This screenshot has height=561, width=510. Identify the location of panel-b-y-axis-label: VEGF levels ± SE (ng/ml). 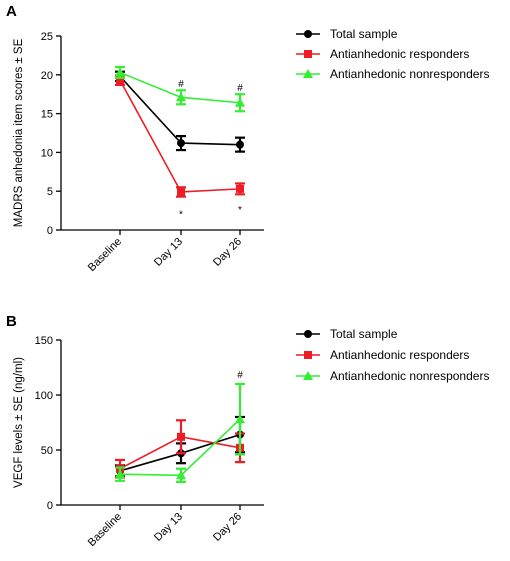
(19, 422).